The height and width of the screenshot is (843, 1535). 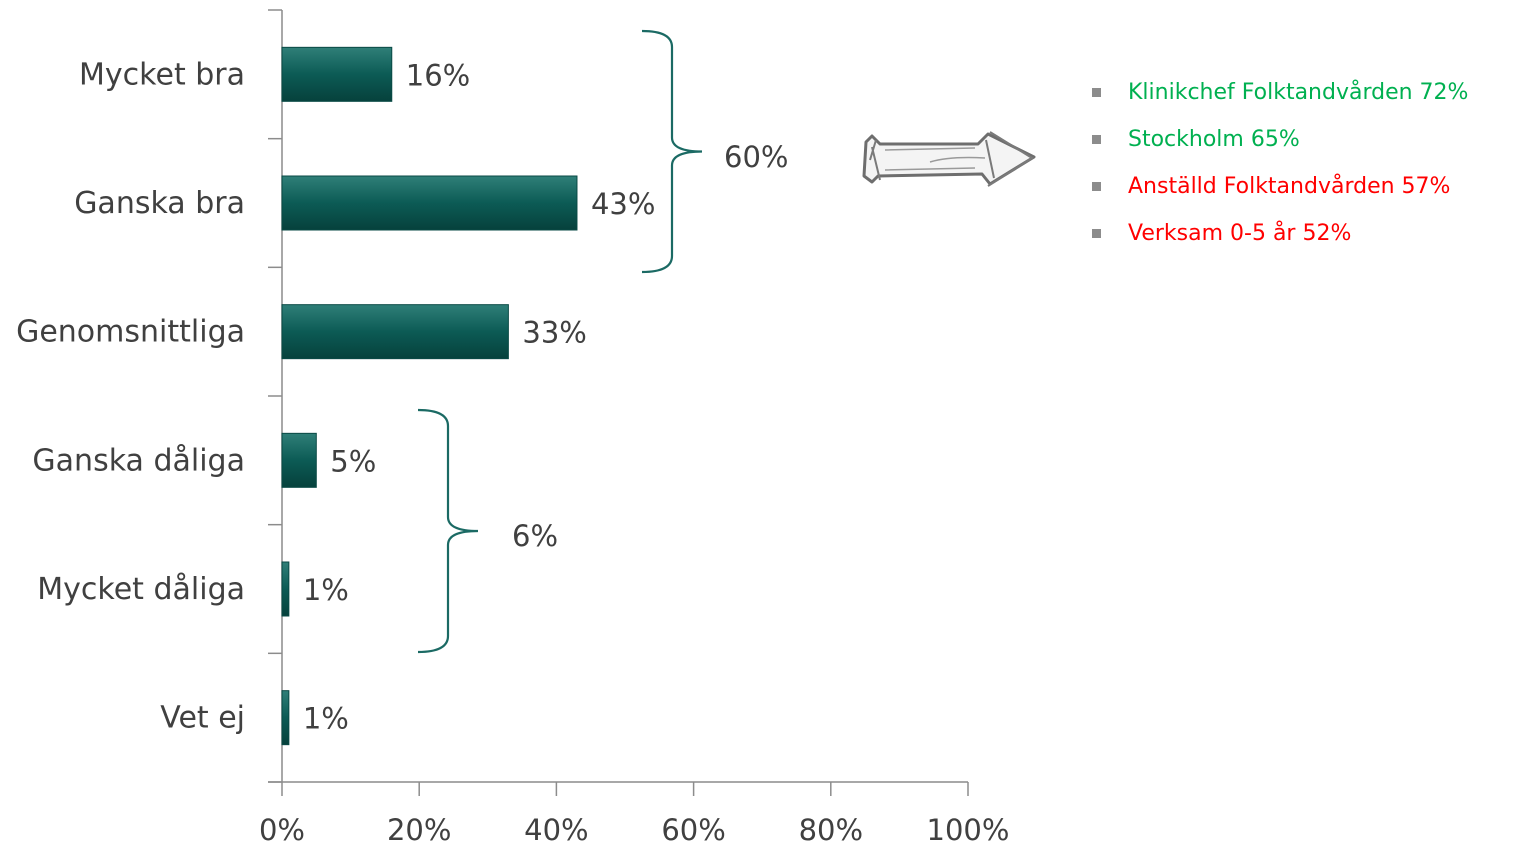 I want to click on subgroup-list-item: Verksam 0-5 år 52%, so click(x=1280, y=240).